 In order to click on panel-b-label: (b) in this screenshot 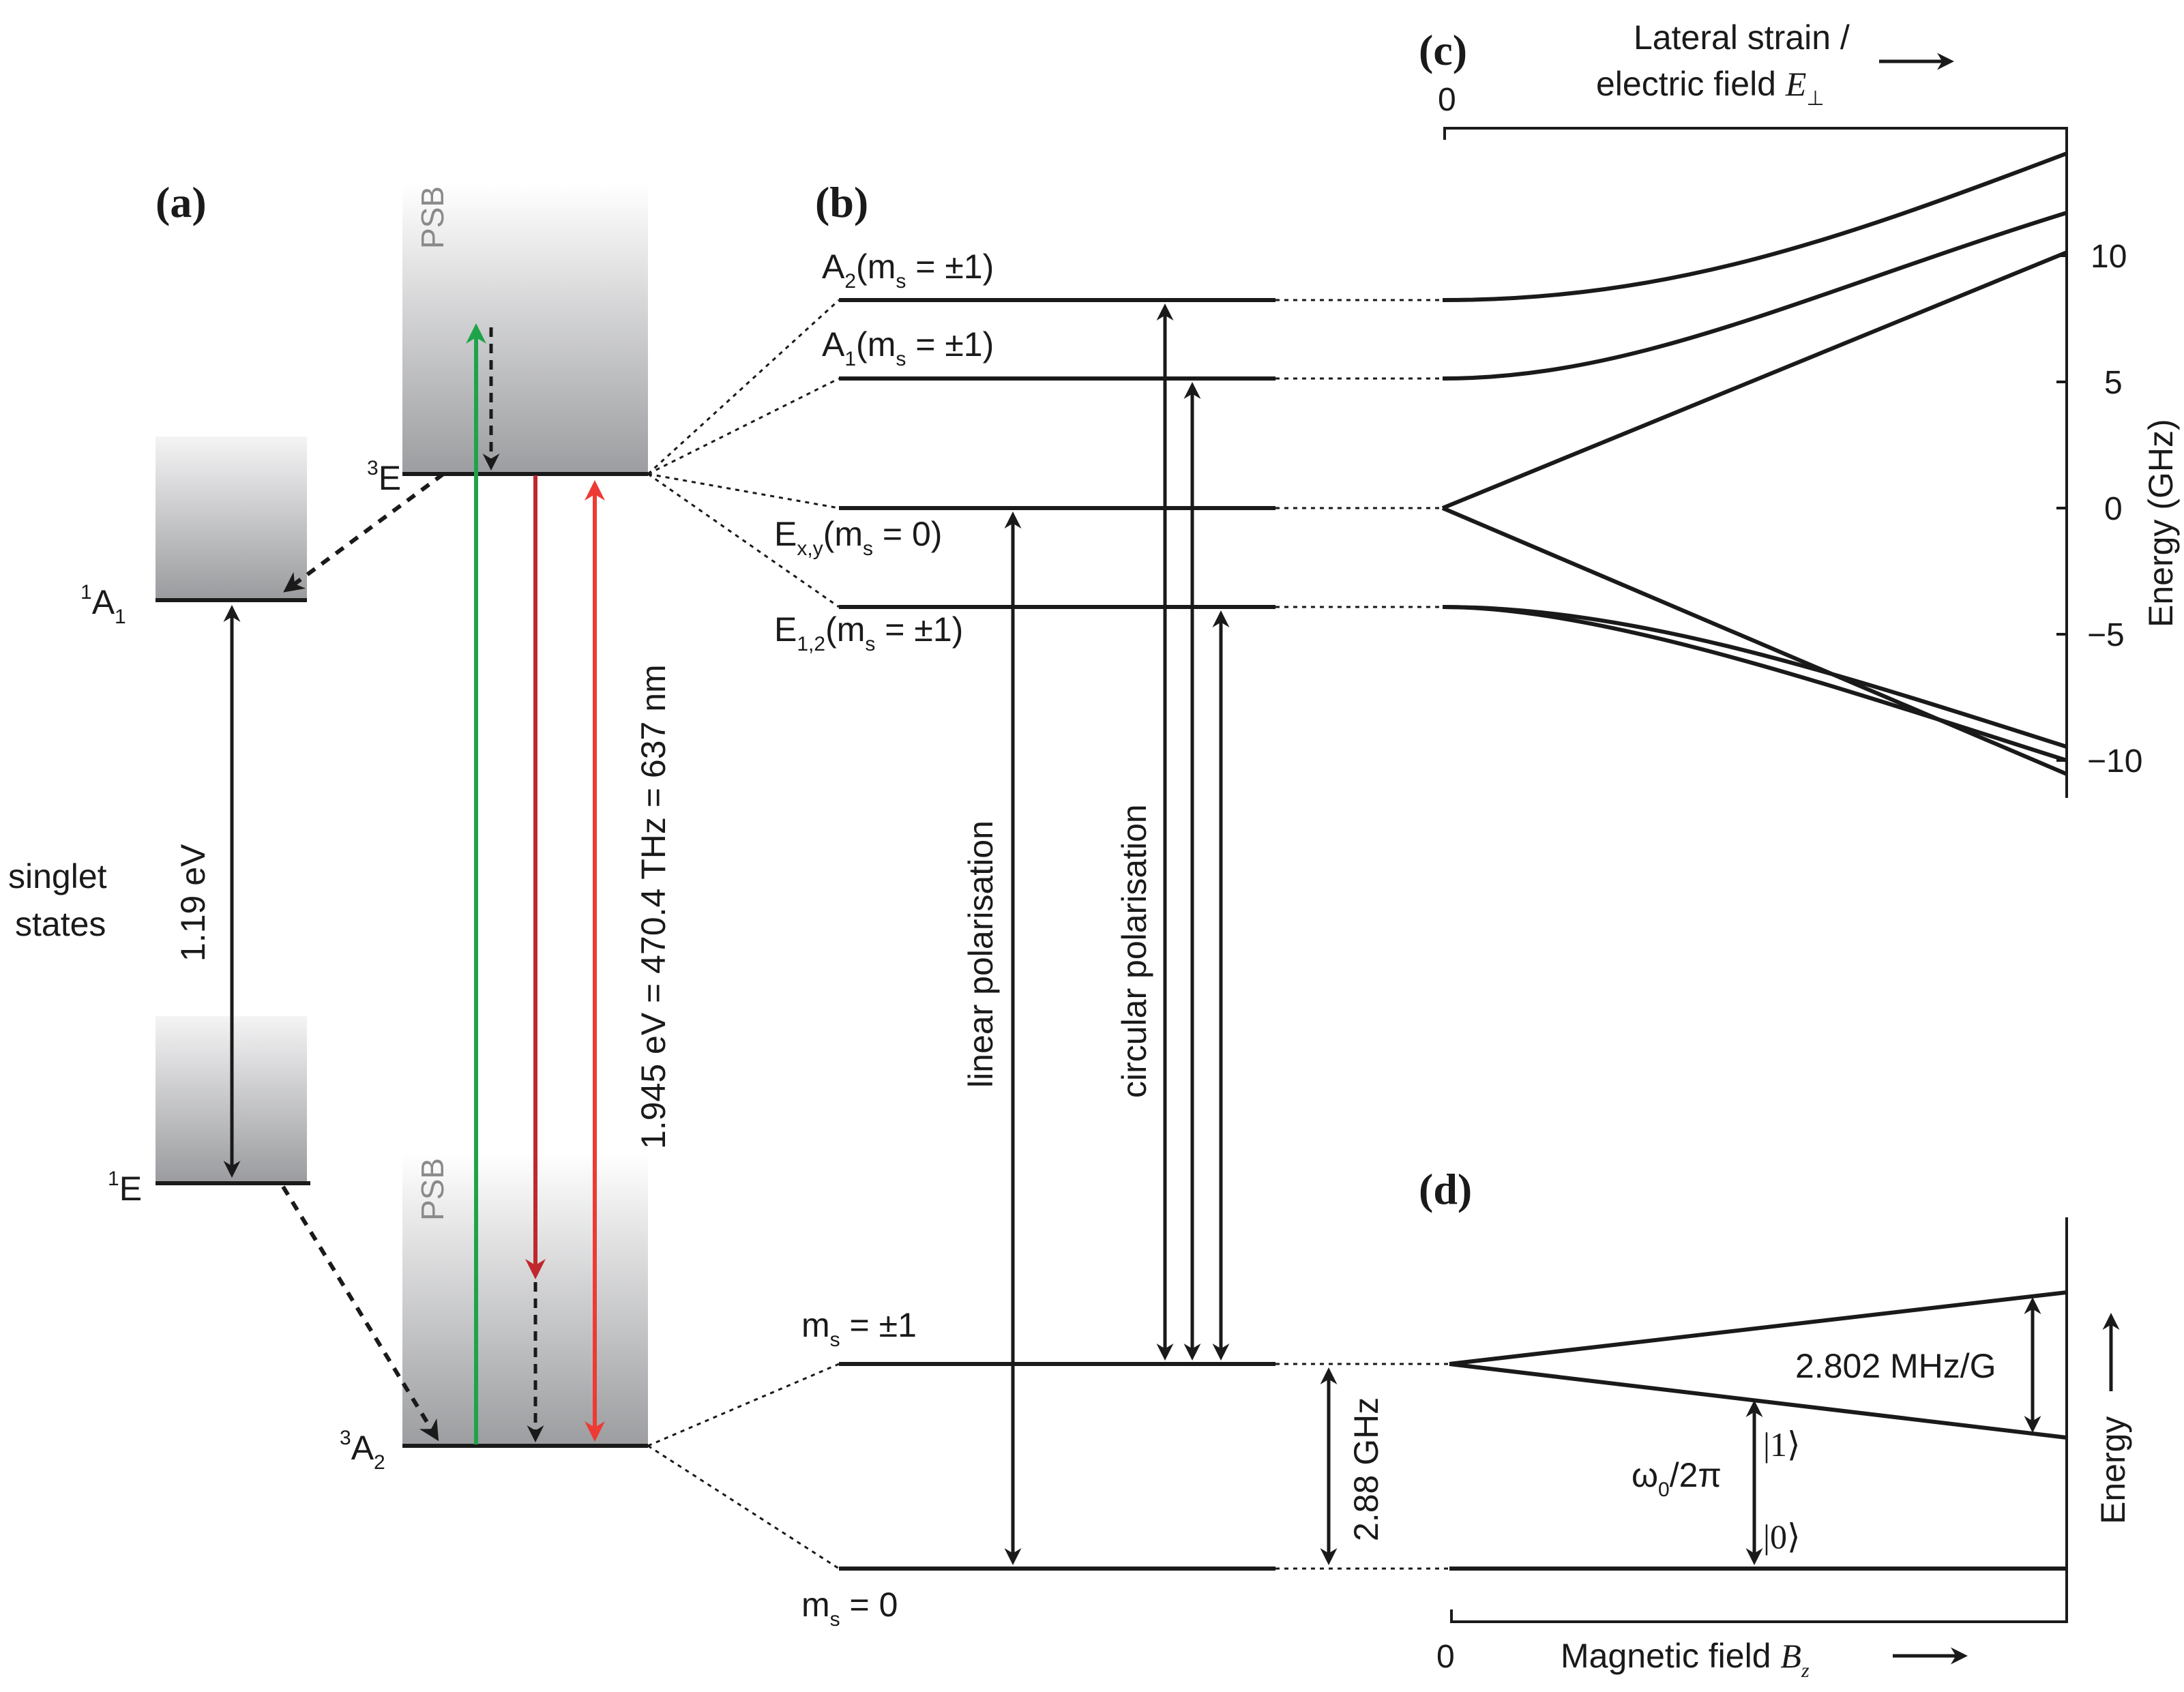, I will do `click(841, 202)`.